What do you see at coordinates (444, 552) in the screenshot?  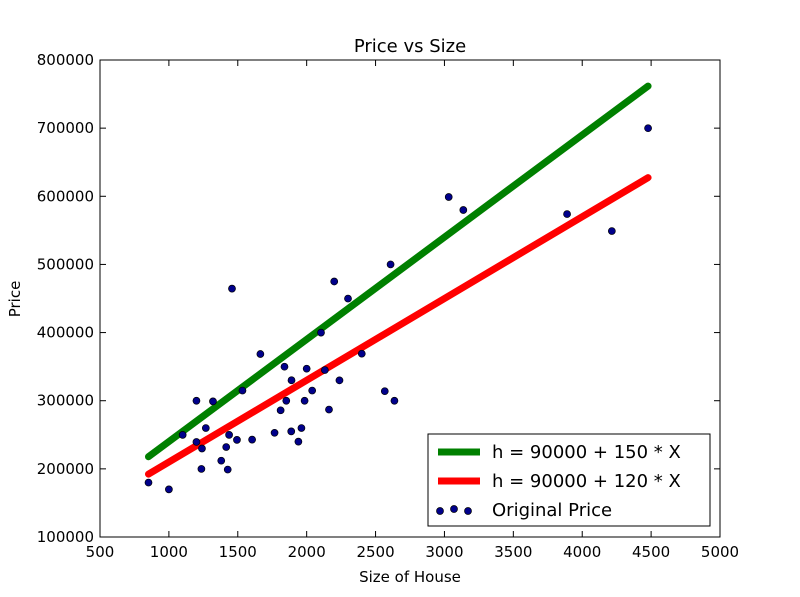 I see `x-tick-label-5: 3000` at bounding box center [444, 552].